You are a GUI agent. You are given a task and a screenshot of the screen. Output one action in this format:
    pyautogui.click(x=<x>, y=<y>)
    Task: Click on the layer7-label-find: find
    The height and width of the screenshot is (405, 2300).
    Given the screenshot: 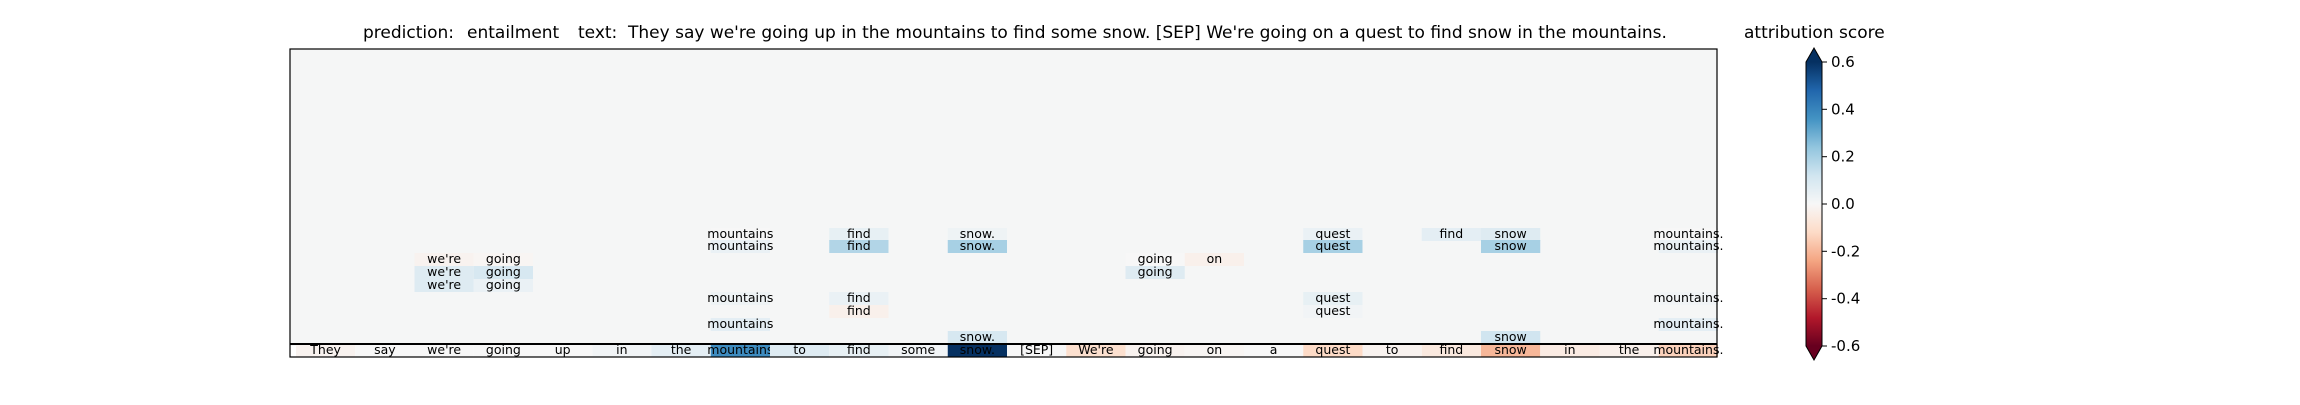 What is the action you would take?
    pyautogui.click(x=859, y=310)
    